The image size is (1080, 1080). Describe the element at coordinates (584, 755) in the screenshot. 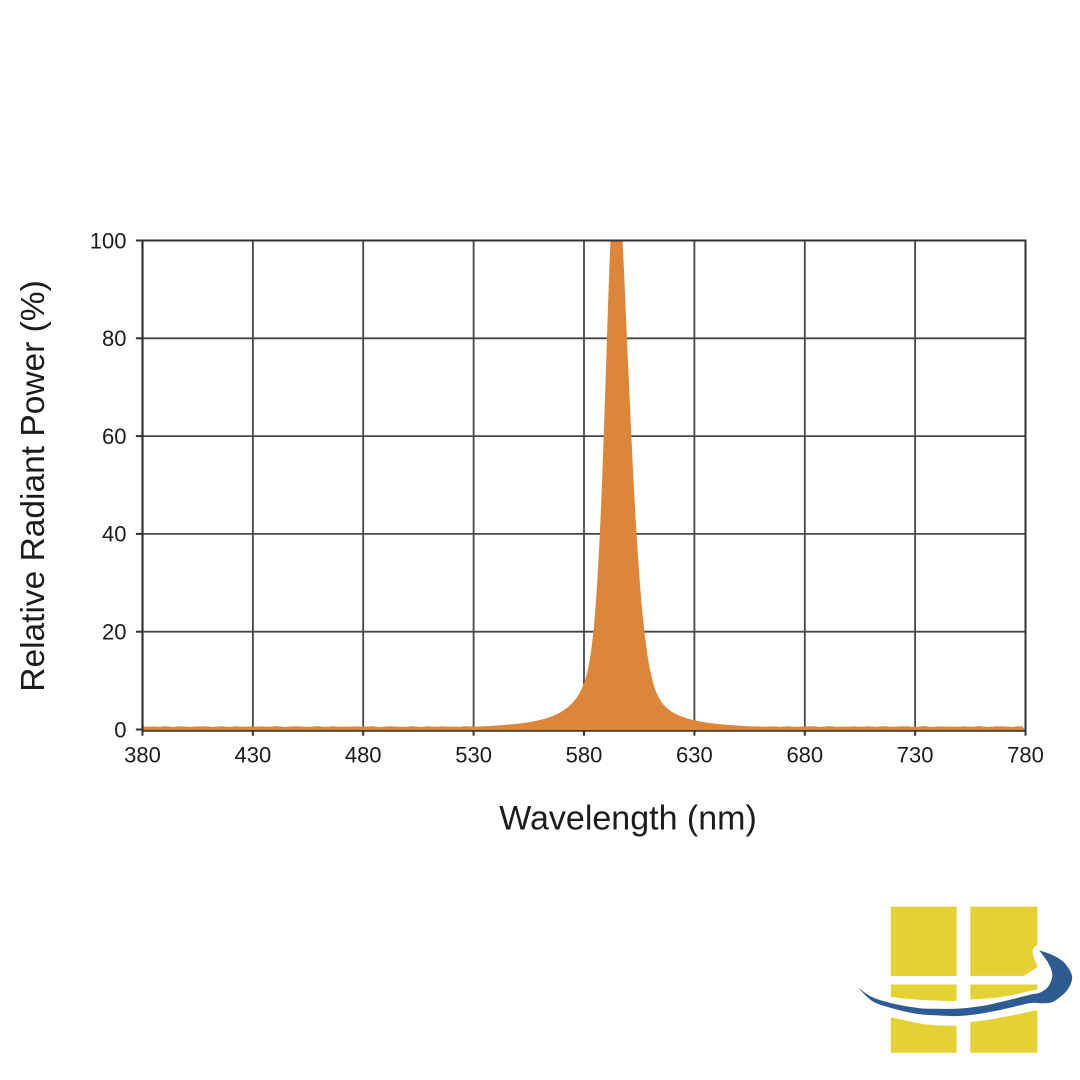

I see `svg-text: 580` at that location.